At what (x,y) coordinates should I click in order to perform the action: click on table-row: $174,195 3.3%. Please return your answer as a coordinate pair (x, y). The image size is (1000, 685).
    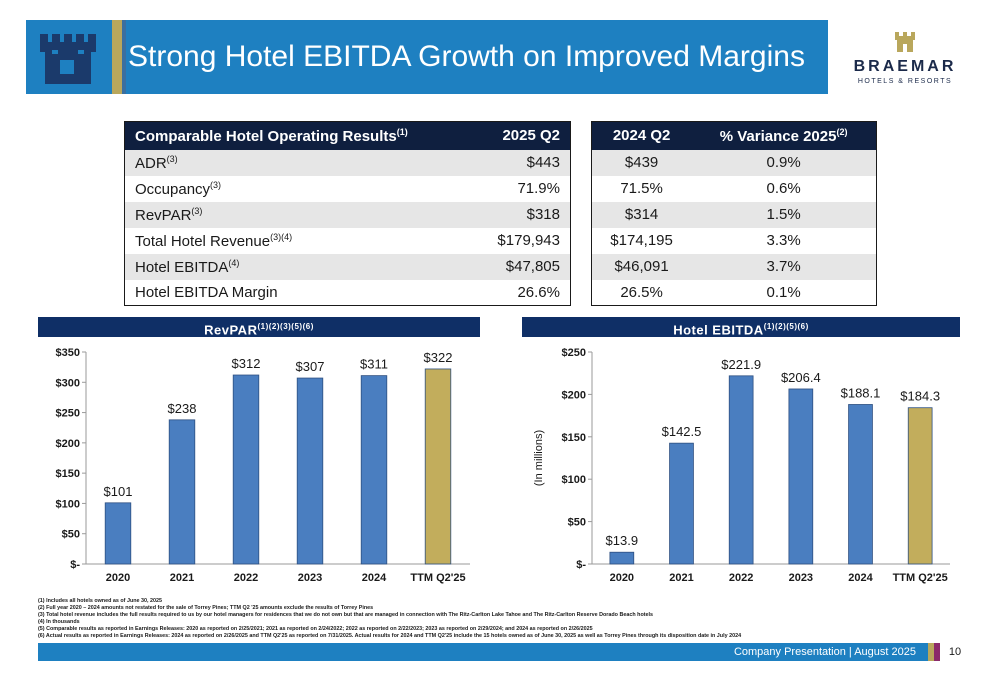
    Looking at the image, I should click on (705, 240).